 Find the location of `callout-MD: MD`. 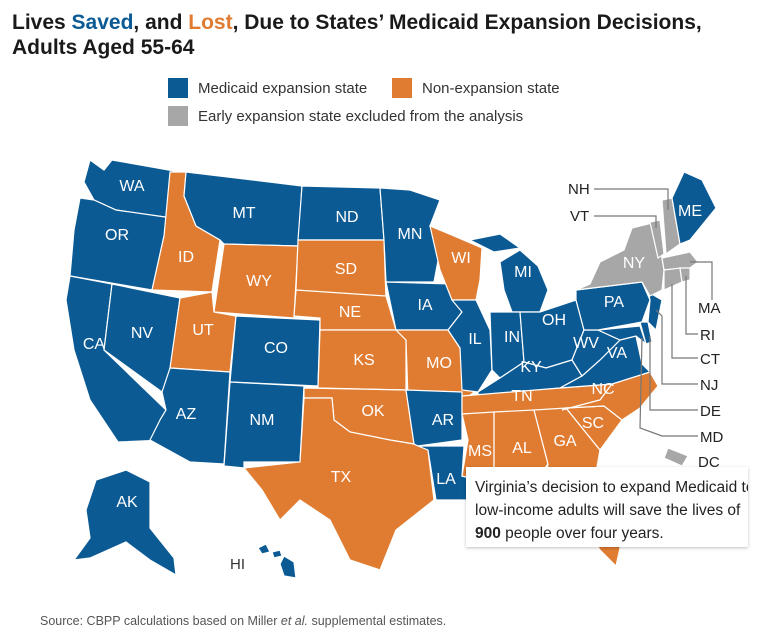

callout-MD: MD is located at coordinates (711, 437).